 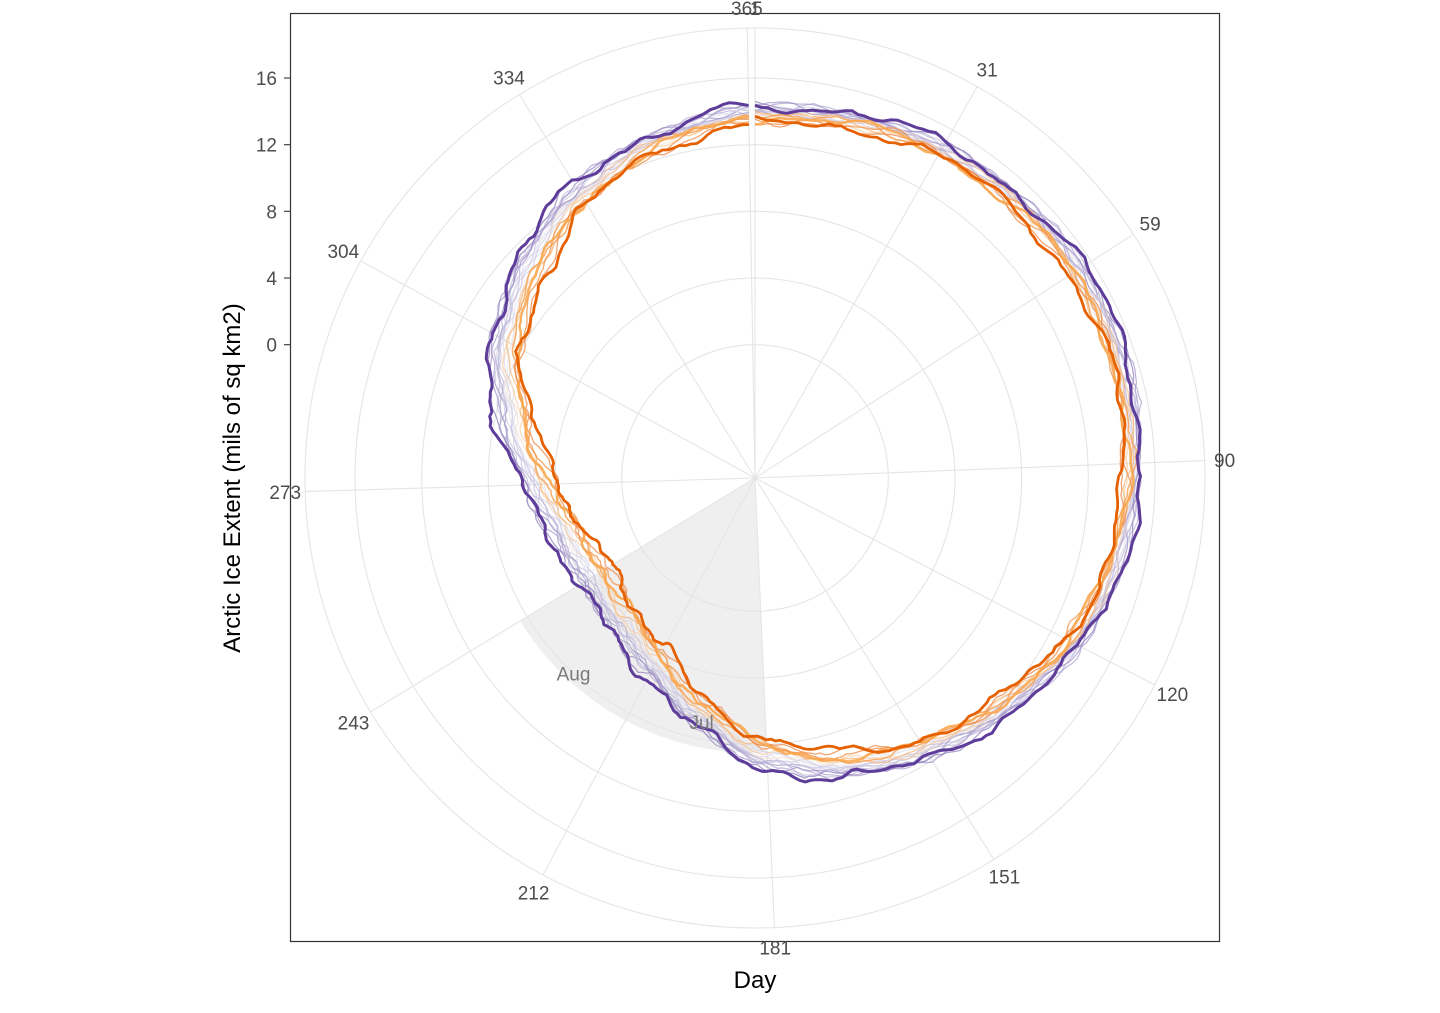 What do you see at coordinates (271, 346) in the screenshot?
I see `y-tick-label: 0` at bounding box center [271, 346].